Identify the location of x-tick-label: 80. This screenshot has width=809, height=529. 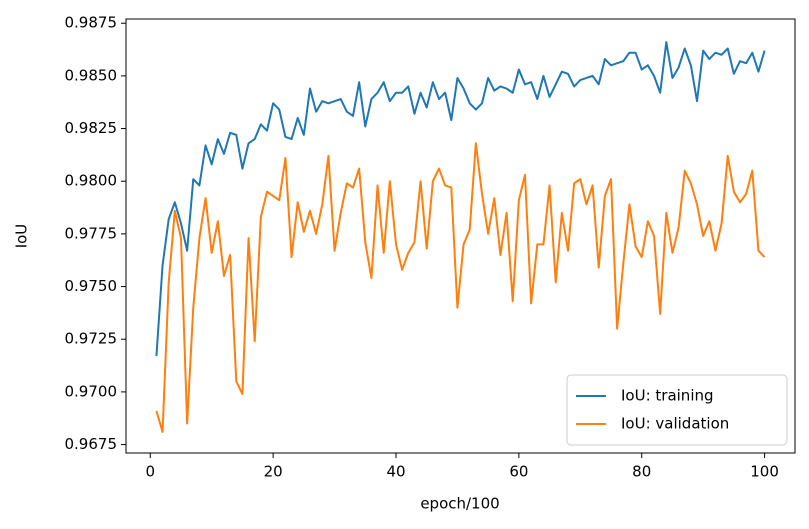
(641, 472).